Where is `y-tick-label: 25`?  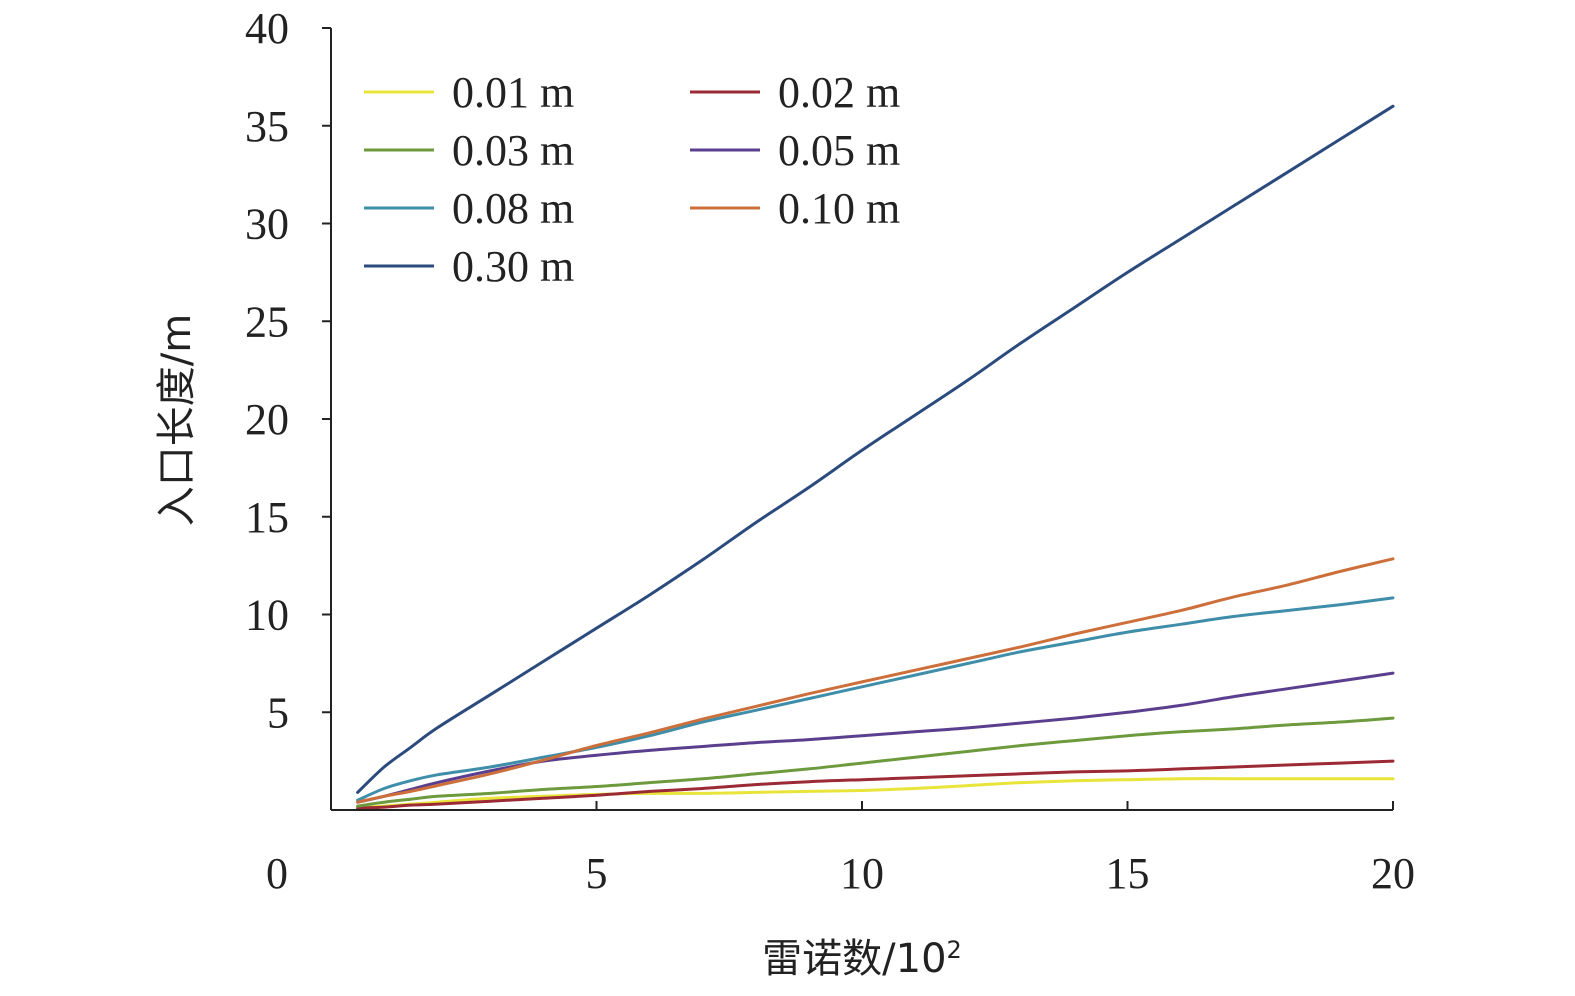 y-tick-label: 25 is located at coordinates (267, 321).